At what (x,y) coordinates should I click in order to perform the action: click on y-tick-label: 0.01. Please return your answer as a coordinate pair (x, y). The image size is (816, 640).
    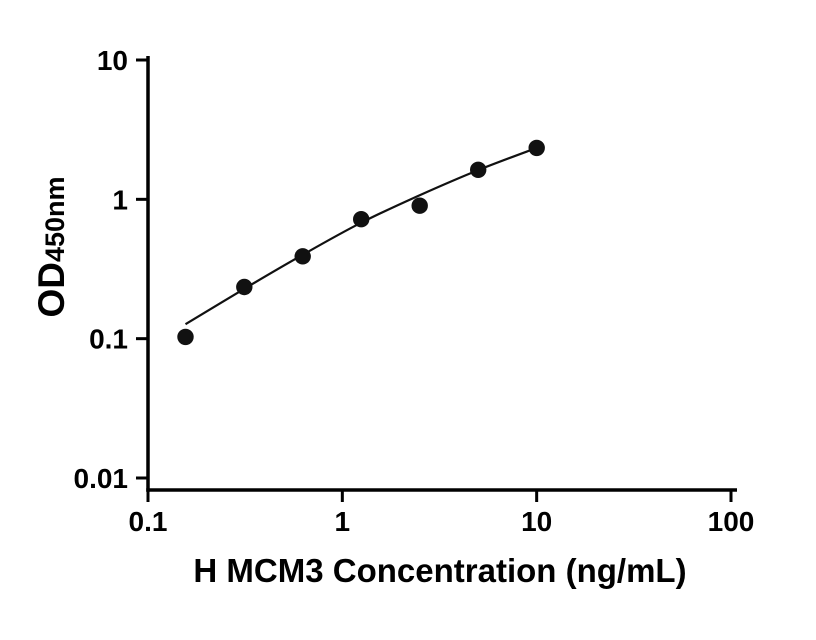
    Looking at the image, I should click on (101, 478).